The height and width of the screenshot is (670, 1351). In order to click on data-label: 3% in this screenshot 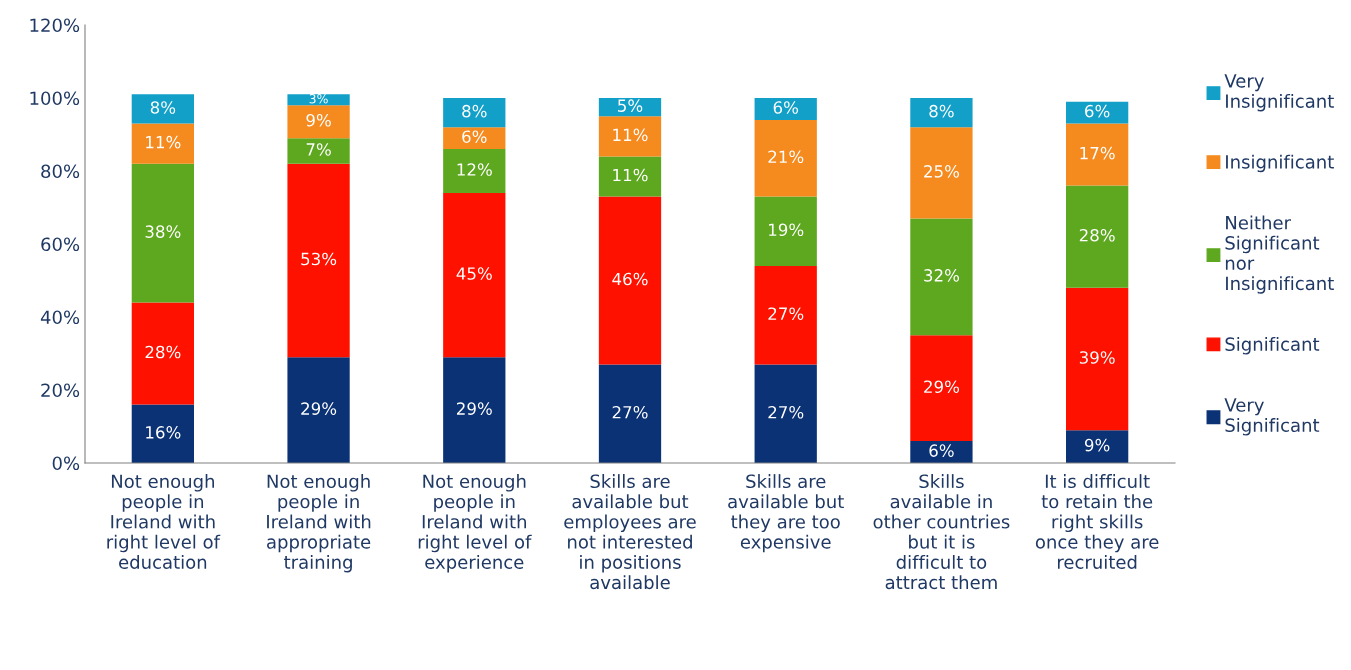, I will do `click(318, 99)`.